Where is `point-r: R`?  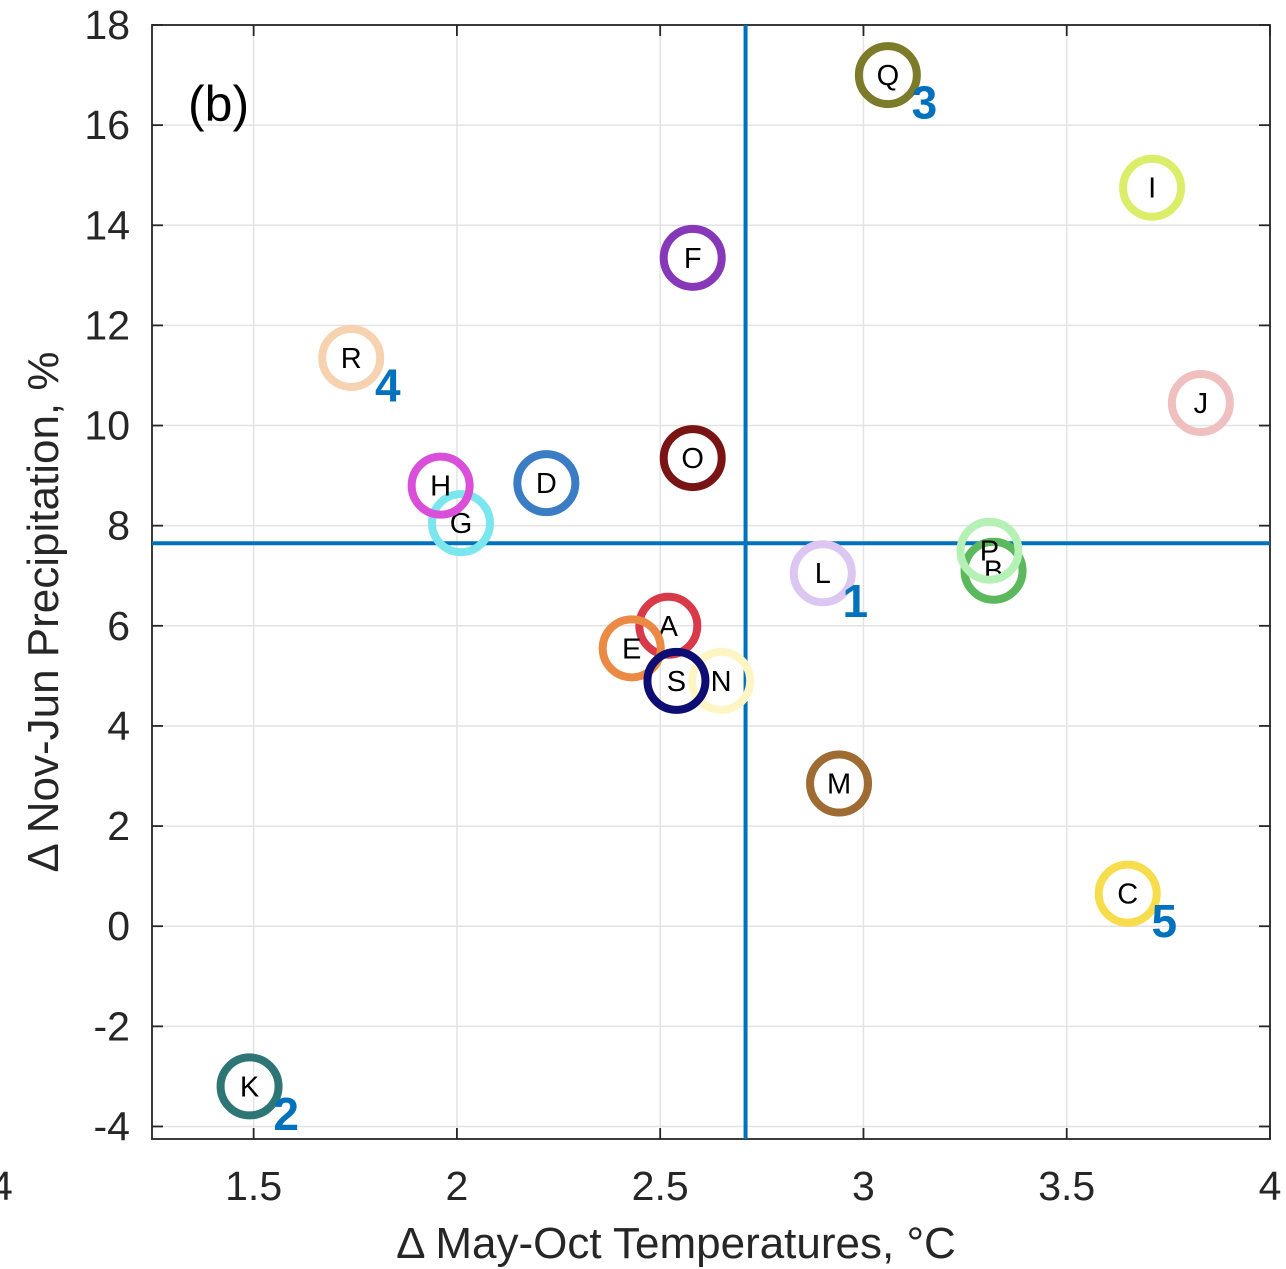
point-r: R is located at coordinates (351, 357).